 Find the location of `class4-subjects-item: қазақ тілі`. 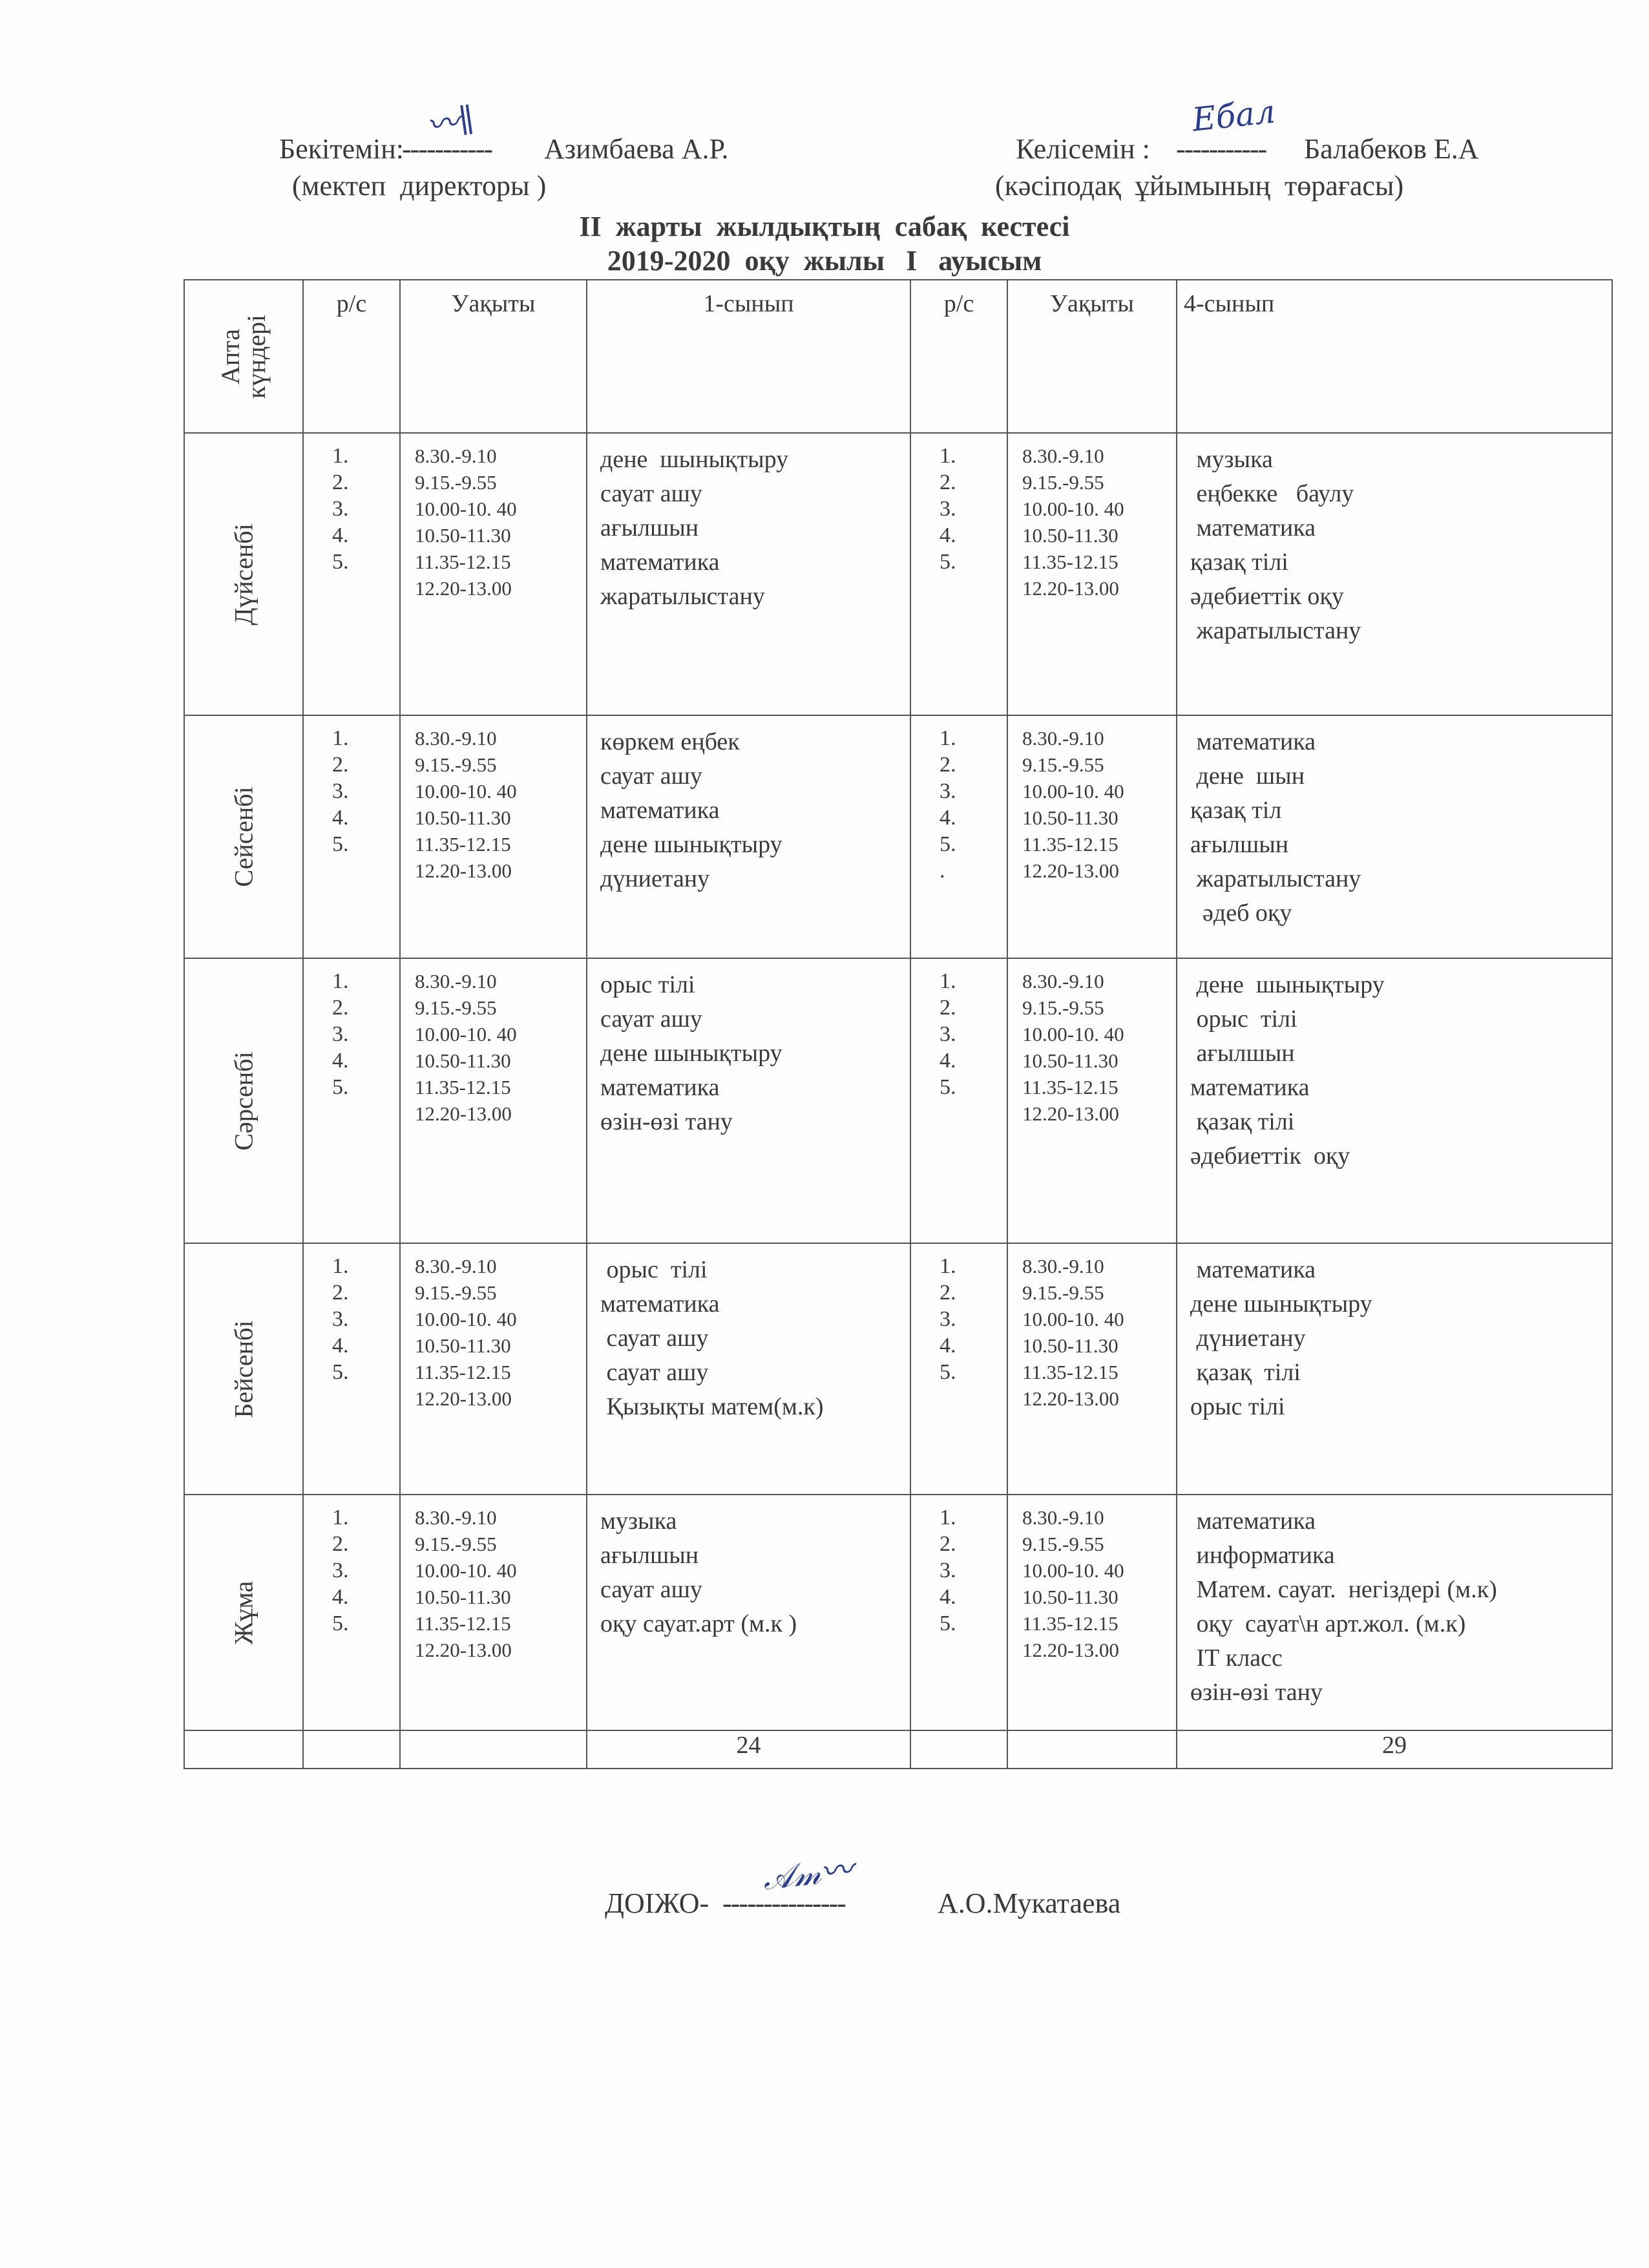

class4-subjects-item: қазақ тілі is located at coordinates (1245, 1373).